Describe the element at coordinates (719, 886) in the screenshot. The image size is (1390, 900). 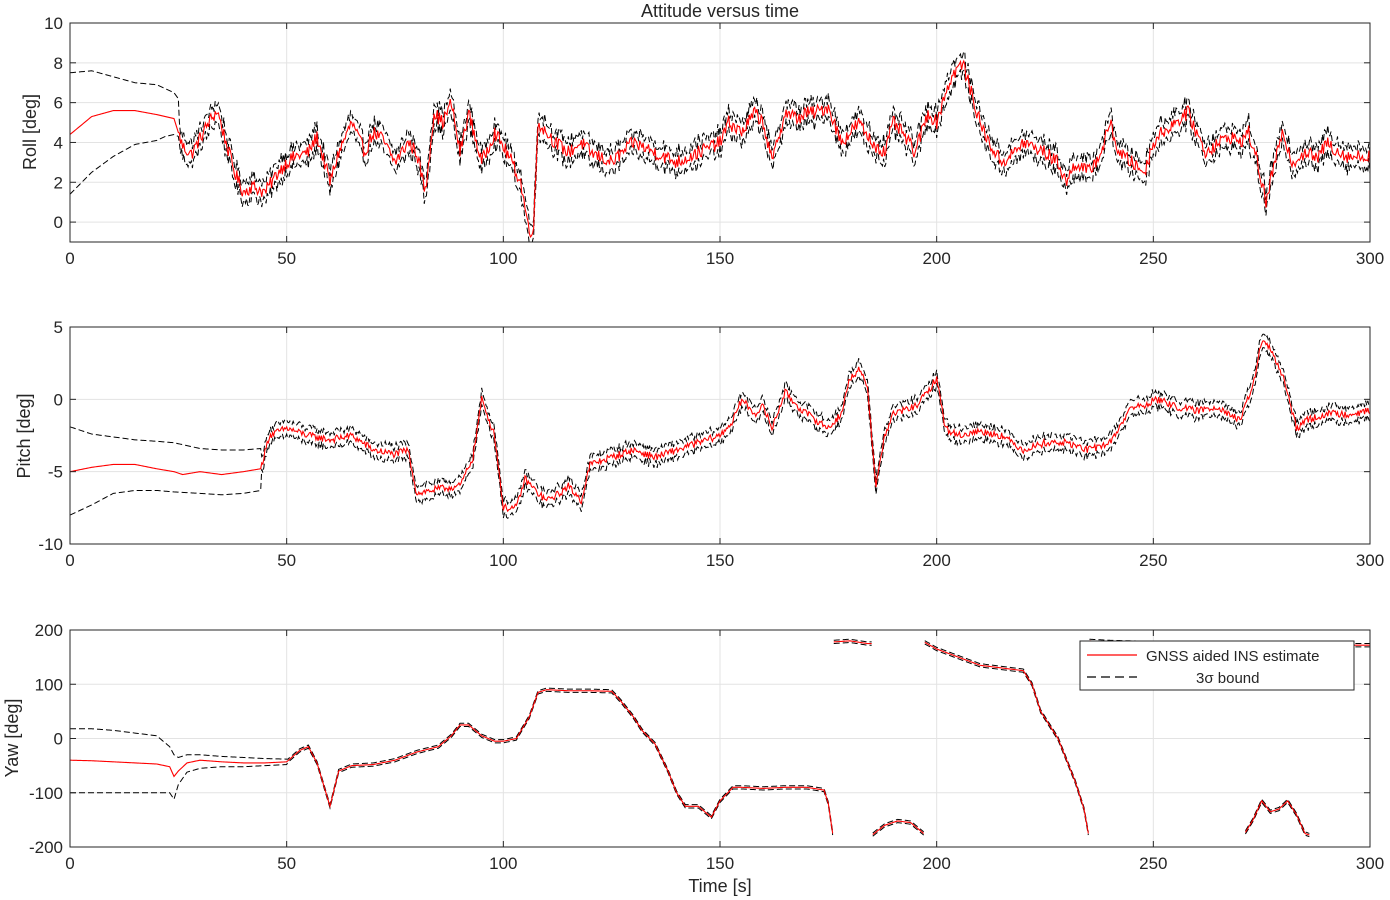
I see `x-axis-label: Time [s]` at that location.